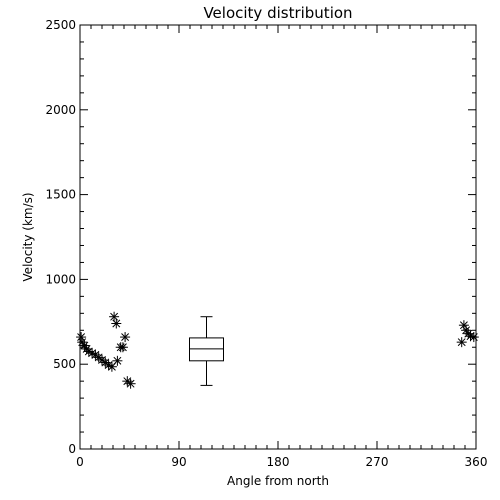 Image resolution: width=500 pixels, height=500 pixels. What do you see at coordinates (28, 236) in the screenshot?
I see `y-axis-label: Velocity (km/s)` at bounding box center [28, 236].